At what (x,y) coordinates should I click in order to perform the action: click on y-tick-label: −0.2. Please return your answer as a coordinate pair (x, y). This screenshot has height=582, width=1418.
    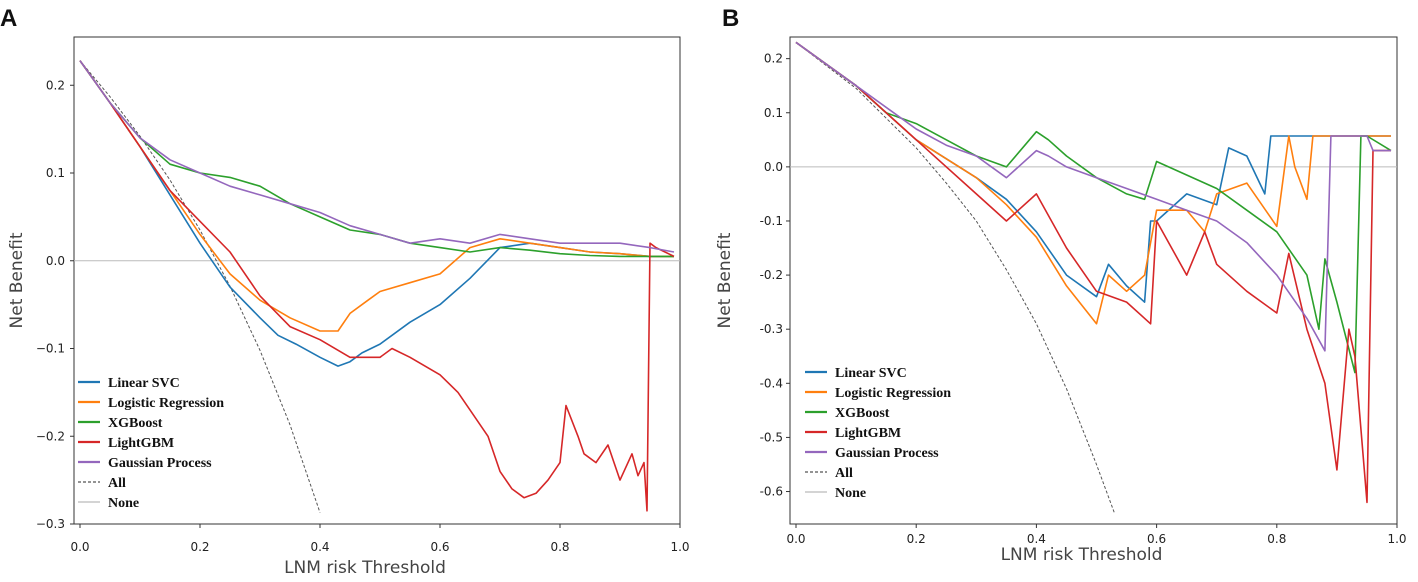
    Looking at the image, I should click on (50, 436).